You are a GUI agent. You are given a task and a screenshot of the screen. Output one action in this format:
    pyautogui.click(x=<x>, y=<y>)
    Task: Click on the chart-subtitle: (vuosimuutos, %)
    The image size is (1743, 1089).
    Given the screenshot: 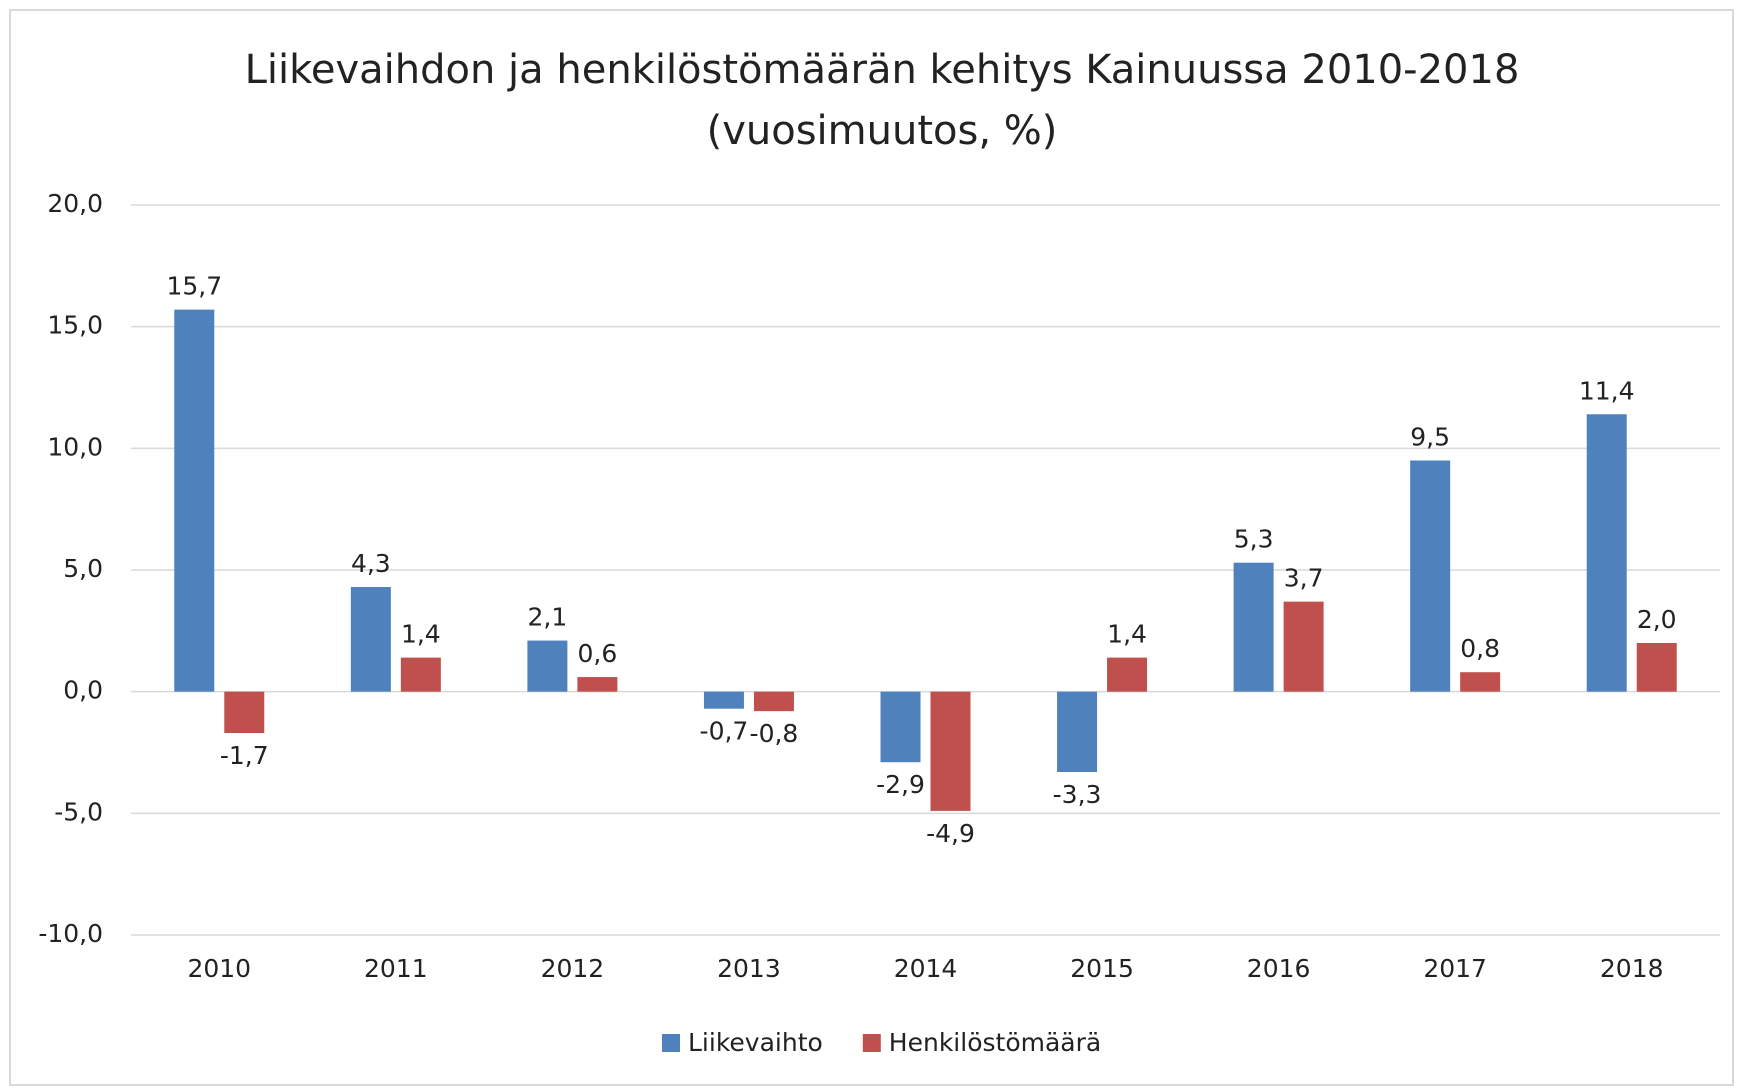 What is the action you would take?
    pyautogui.click(x=882, y=131)
    